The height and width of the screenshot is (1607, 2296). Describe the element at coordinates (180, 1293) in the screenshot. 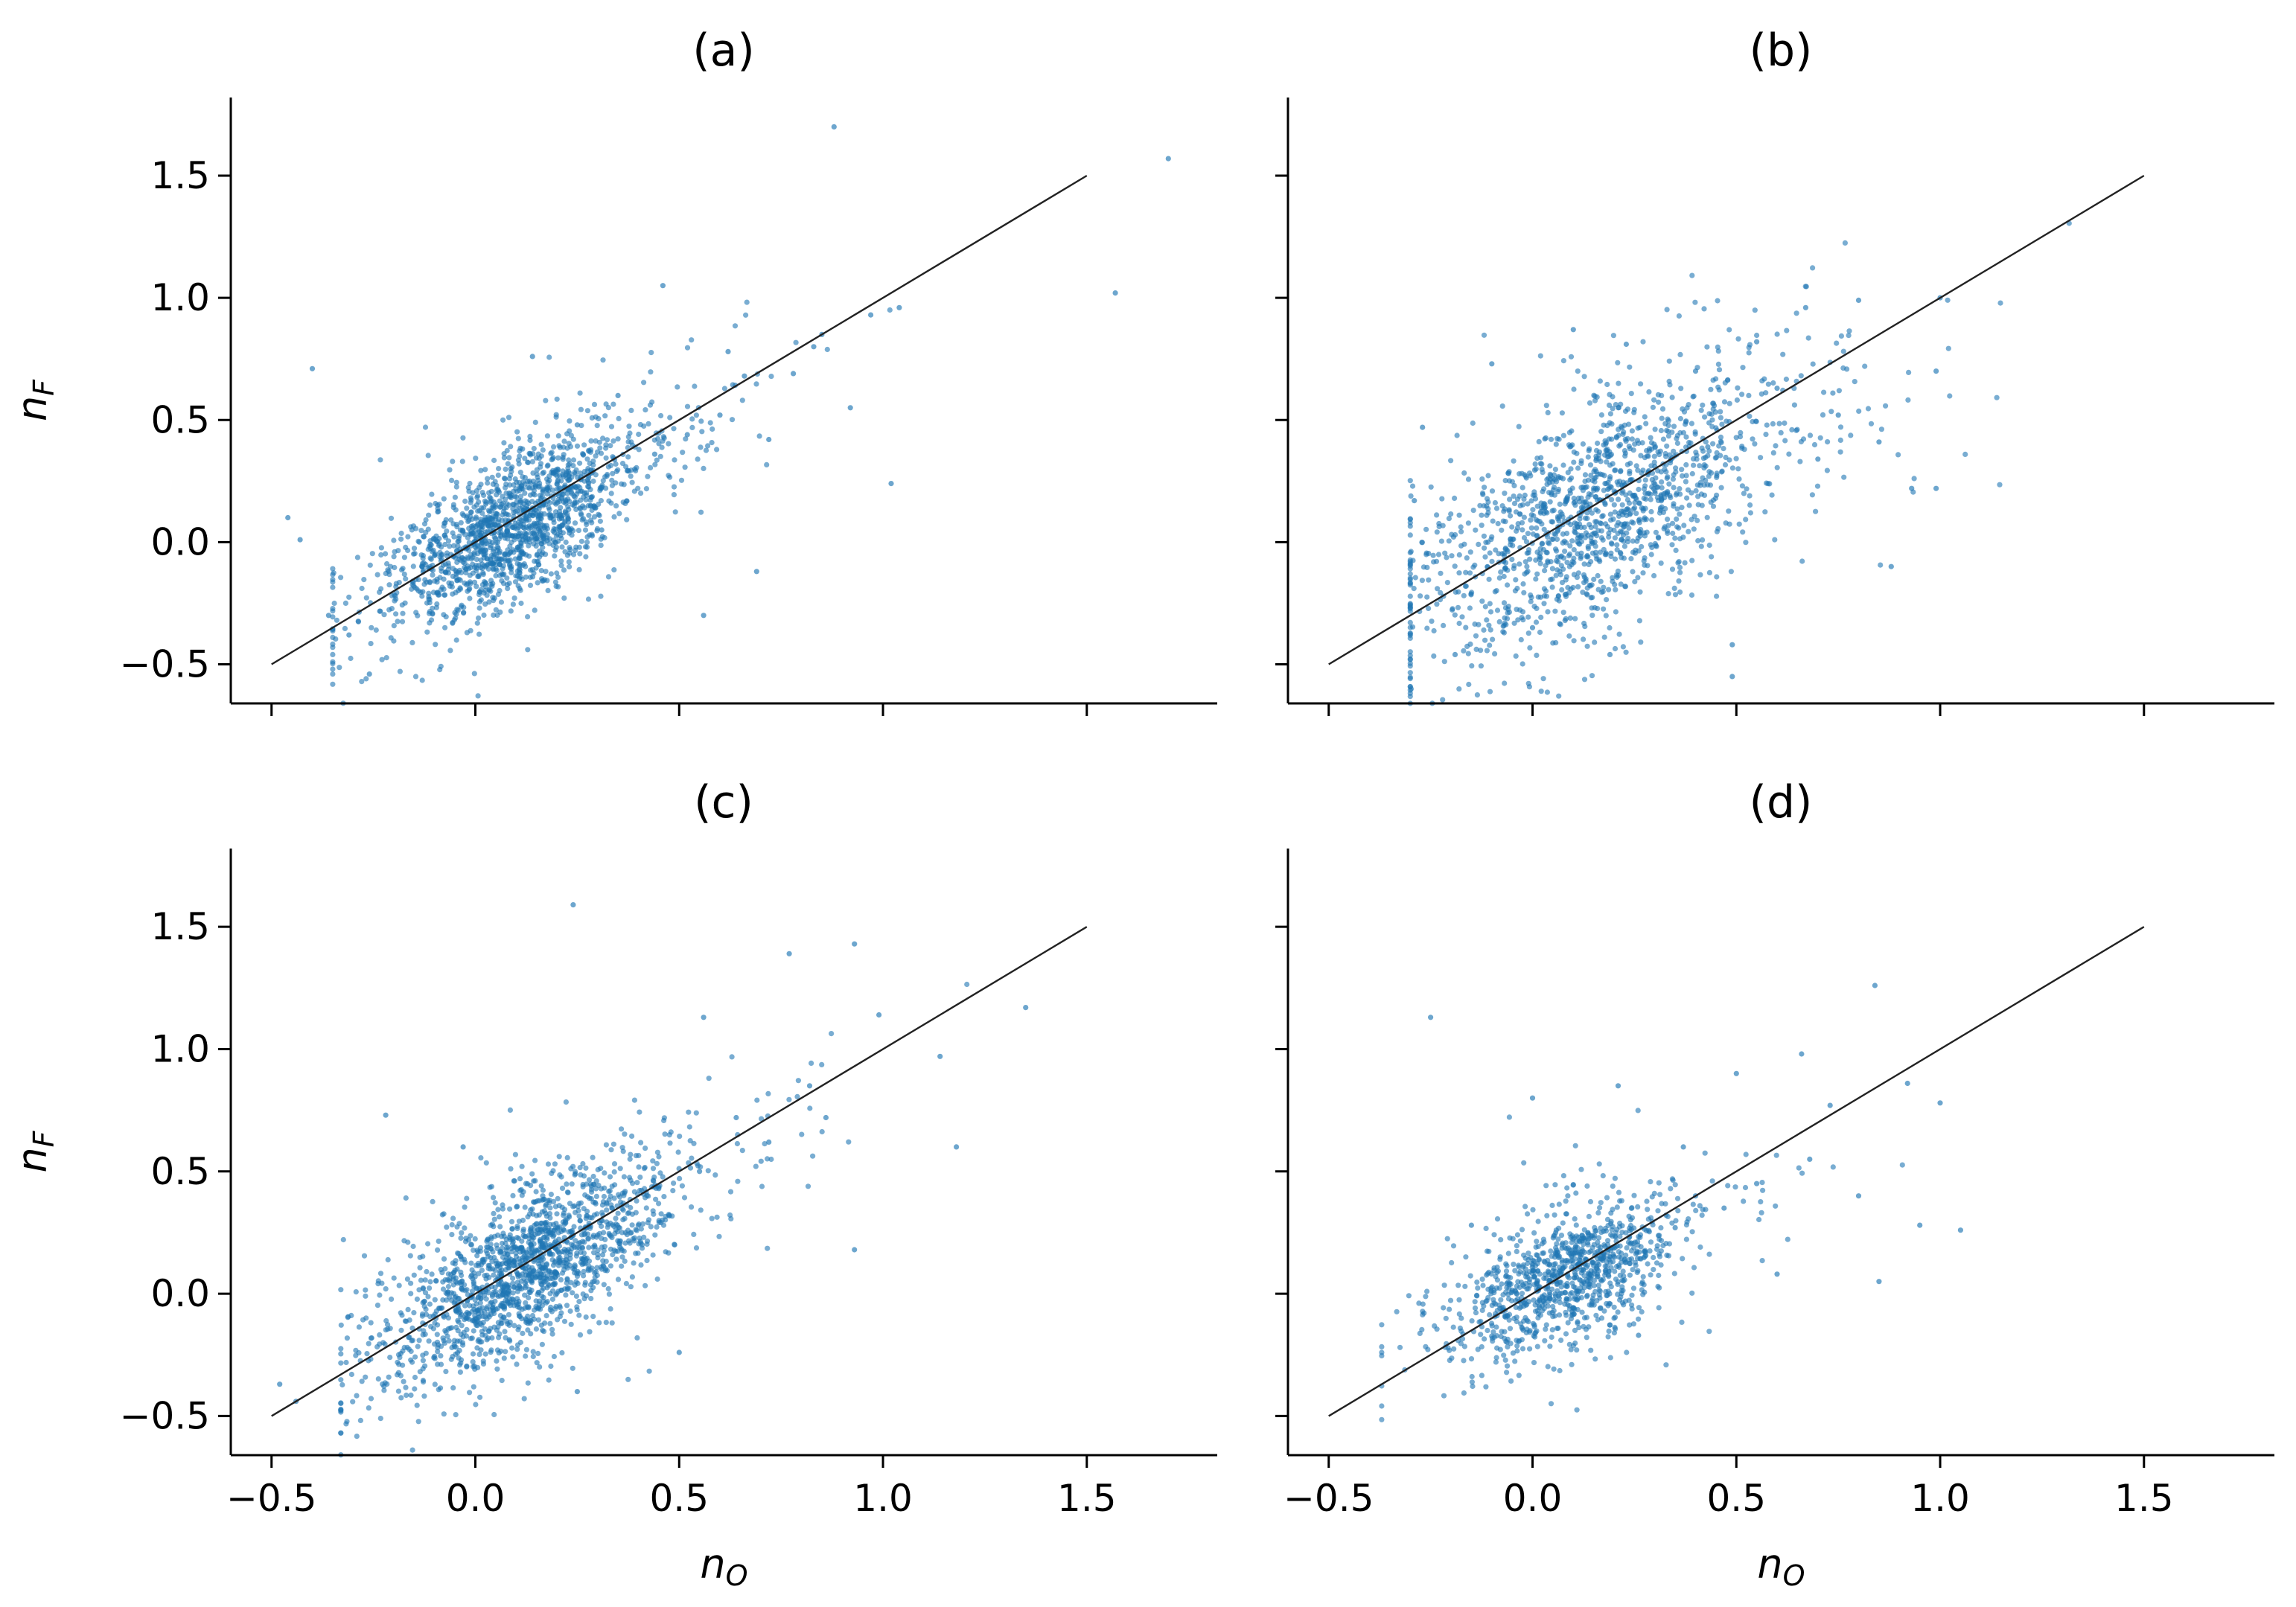

I see `y-tick-label: 0.0` at that location.